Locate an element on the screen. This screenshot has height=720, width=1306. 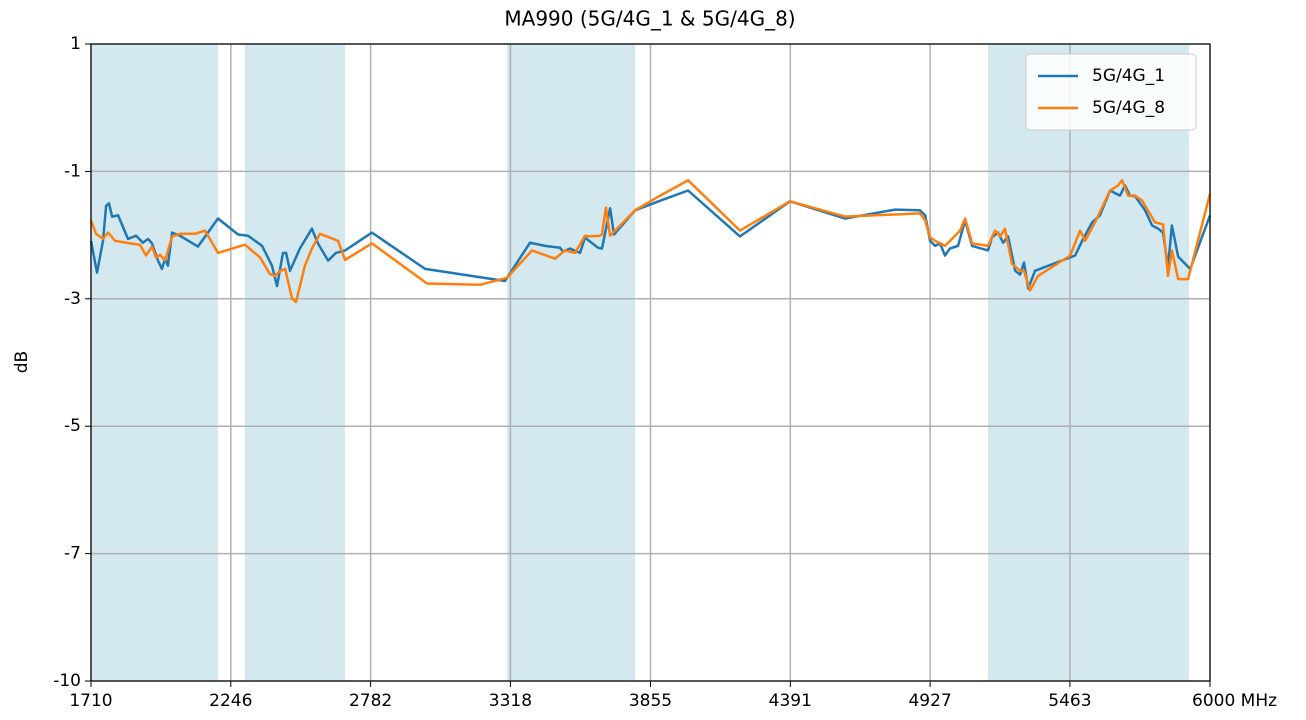
x-tick-label: 3855 is located at coordinates (650, 701).